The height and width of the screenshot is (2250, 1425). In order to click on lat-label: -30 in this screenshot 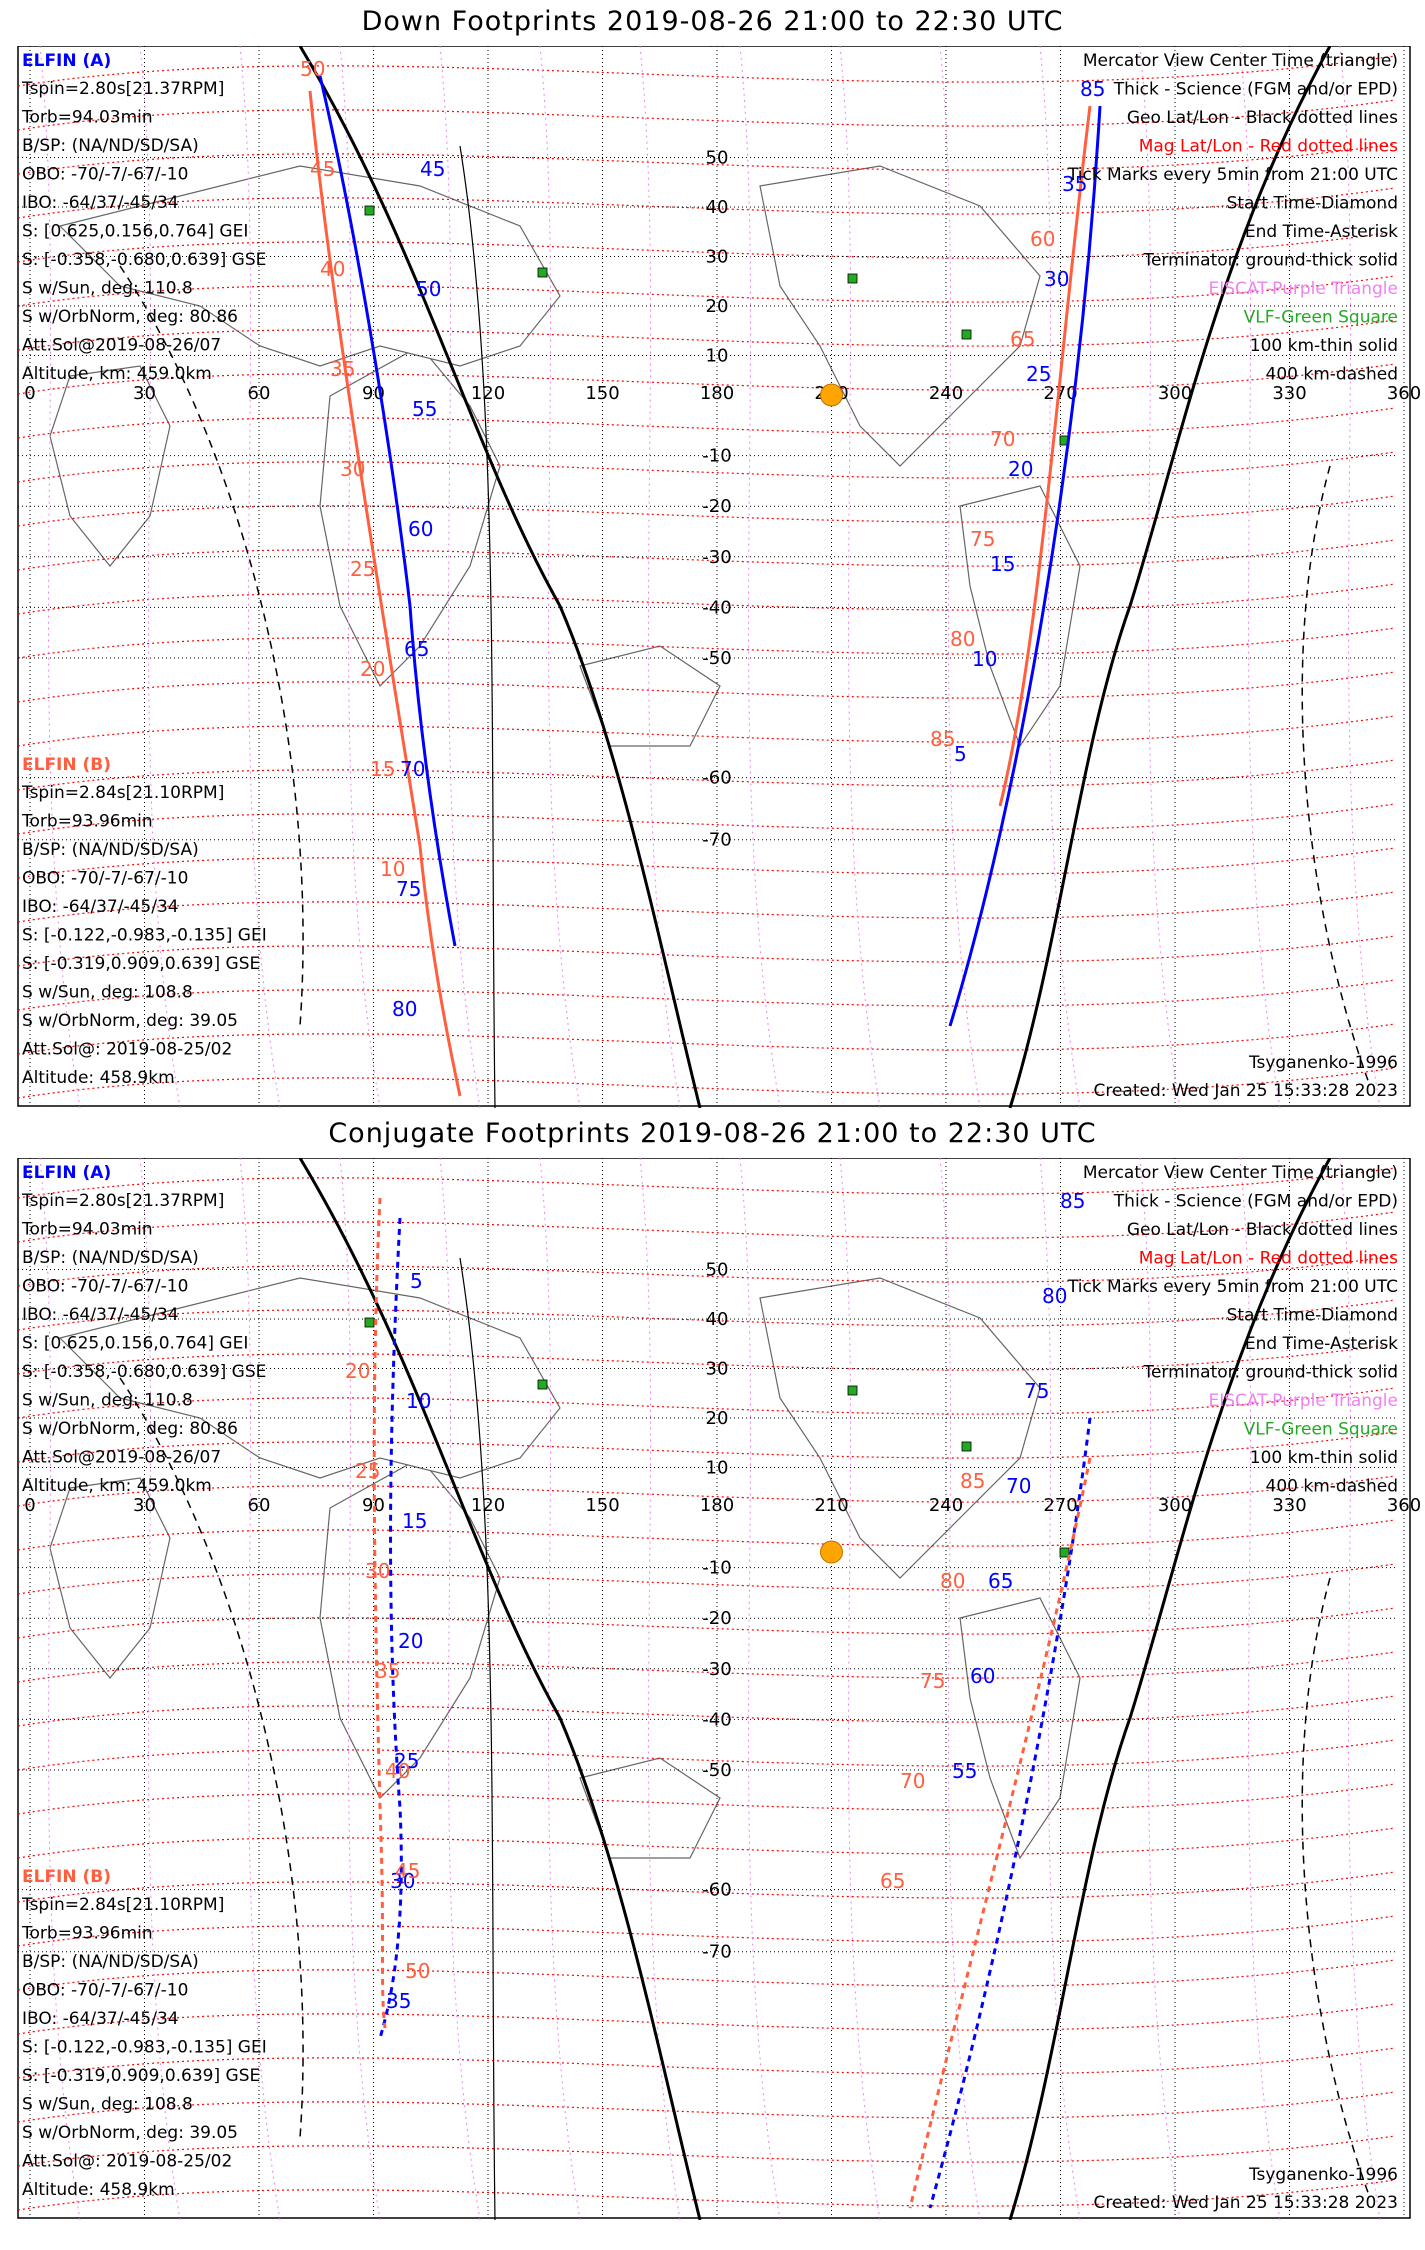, I will do `click(716, 1669)`.